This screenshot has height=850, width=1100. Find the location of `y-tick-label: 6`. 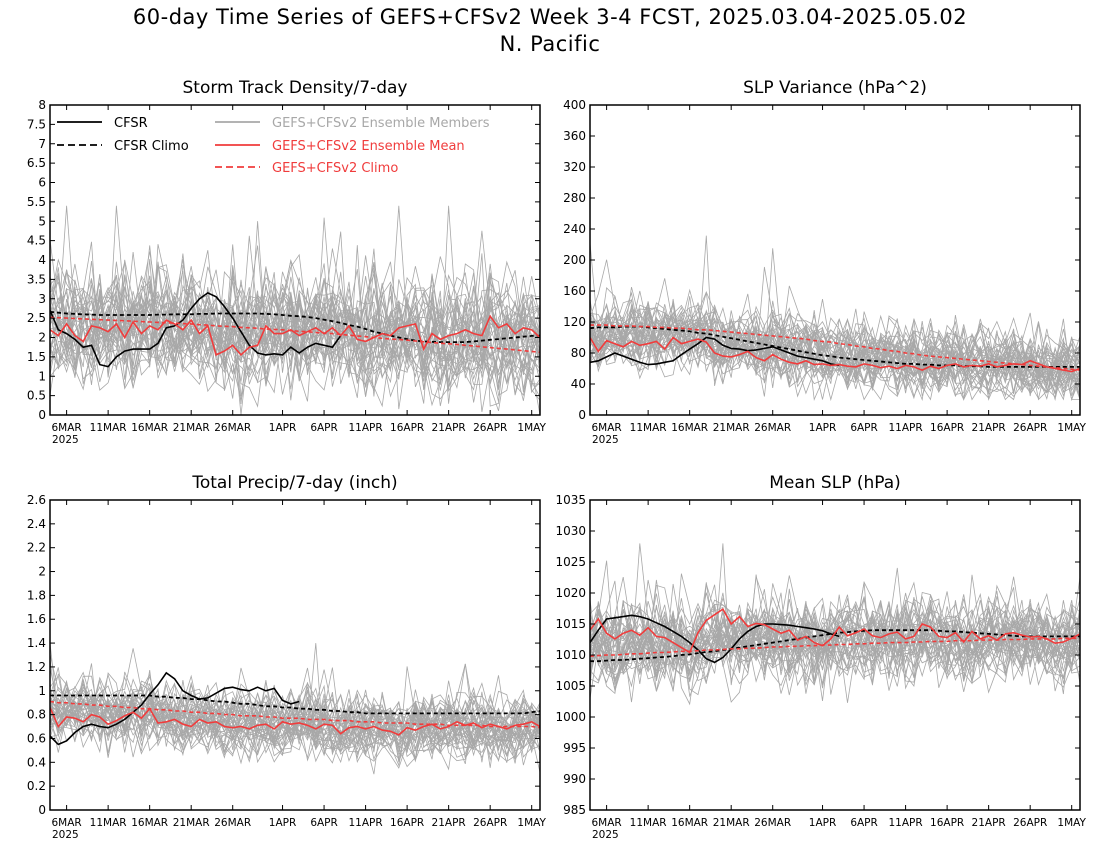

y-tick-label: 6 is located at coordinates (42, 183).